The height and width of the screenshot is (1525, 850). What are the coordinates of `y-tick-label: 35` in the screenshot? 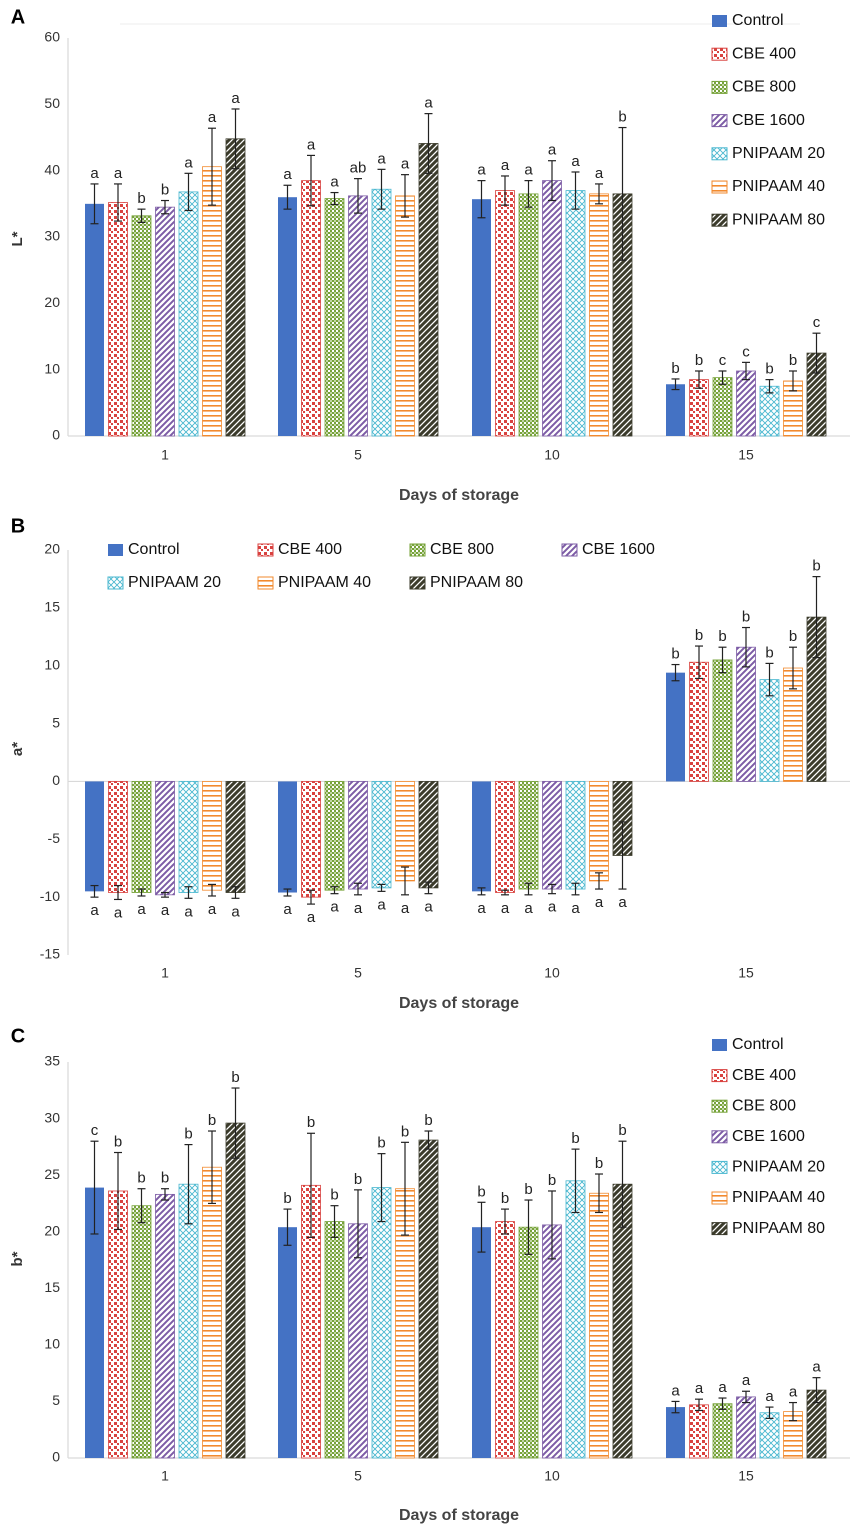 It's located at (52, 1061).